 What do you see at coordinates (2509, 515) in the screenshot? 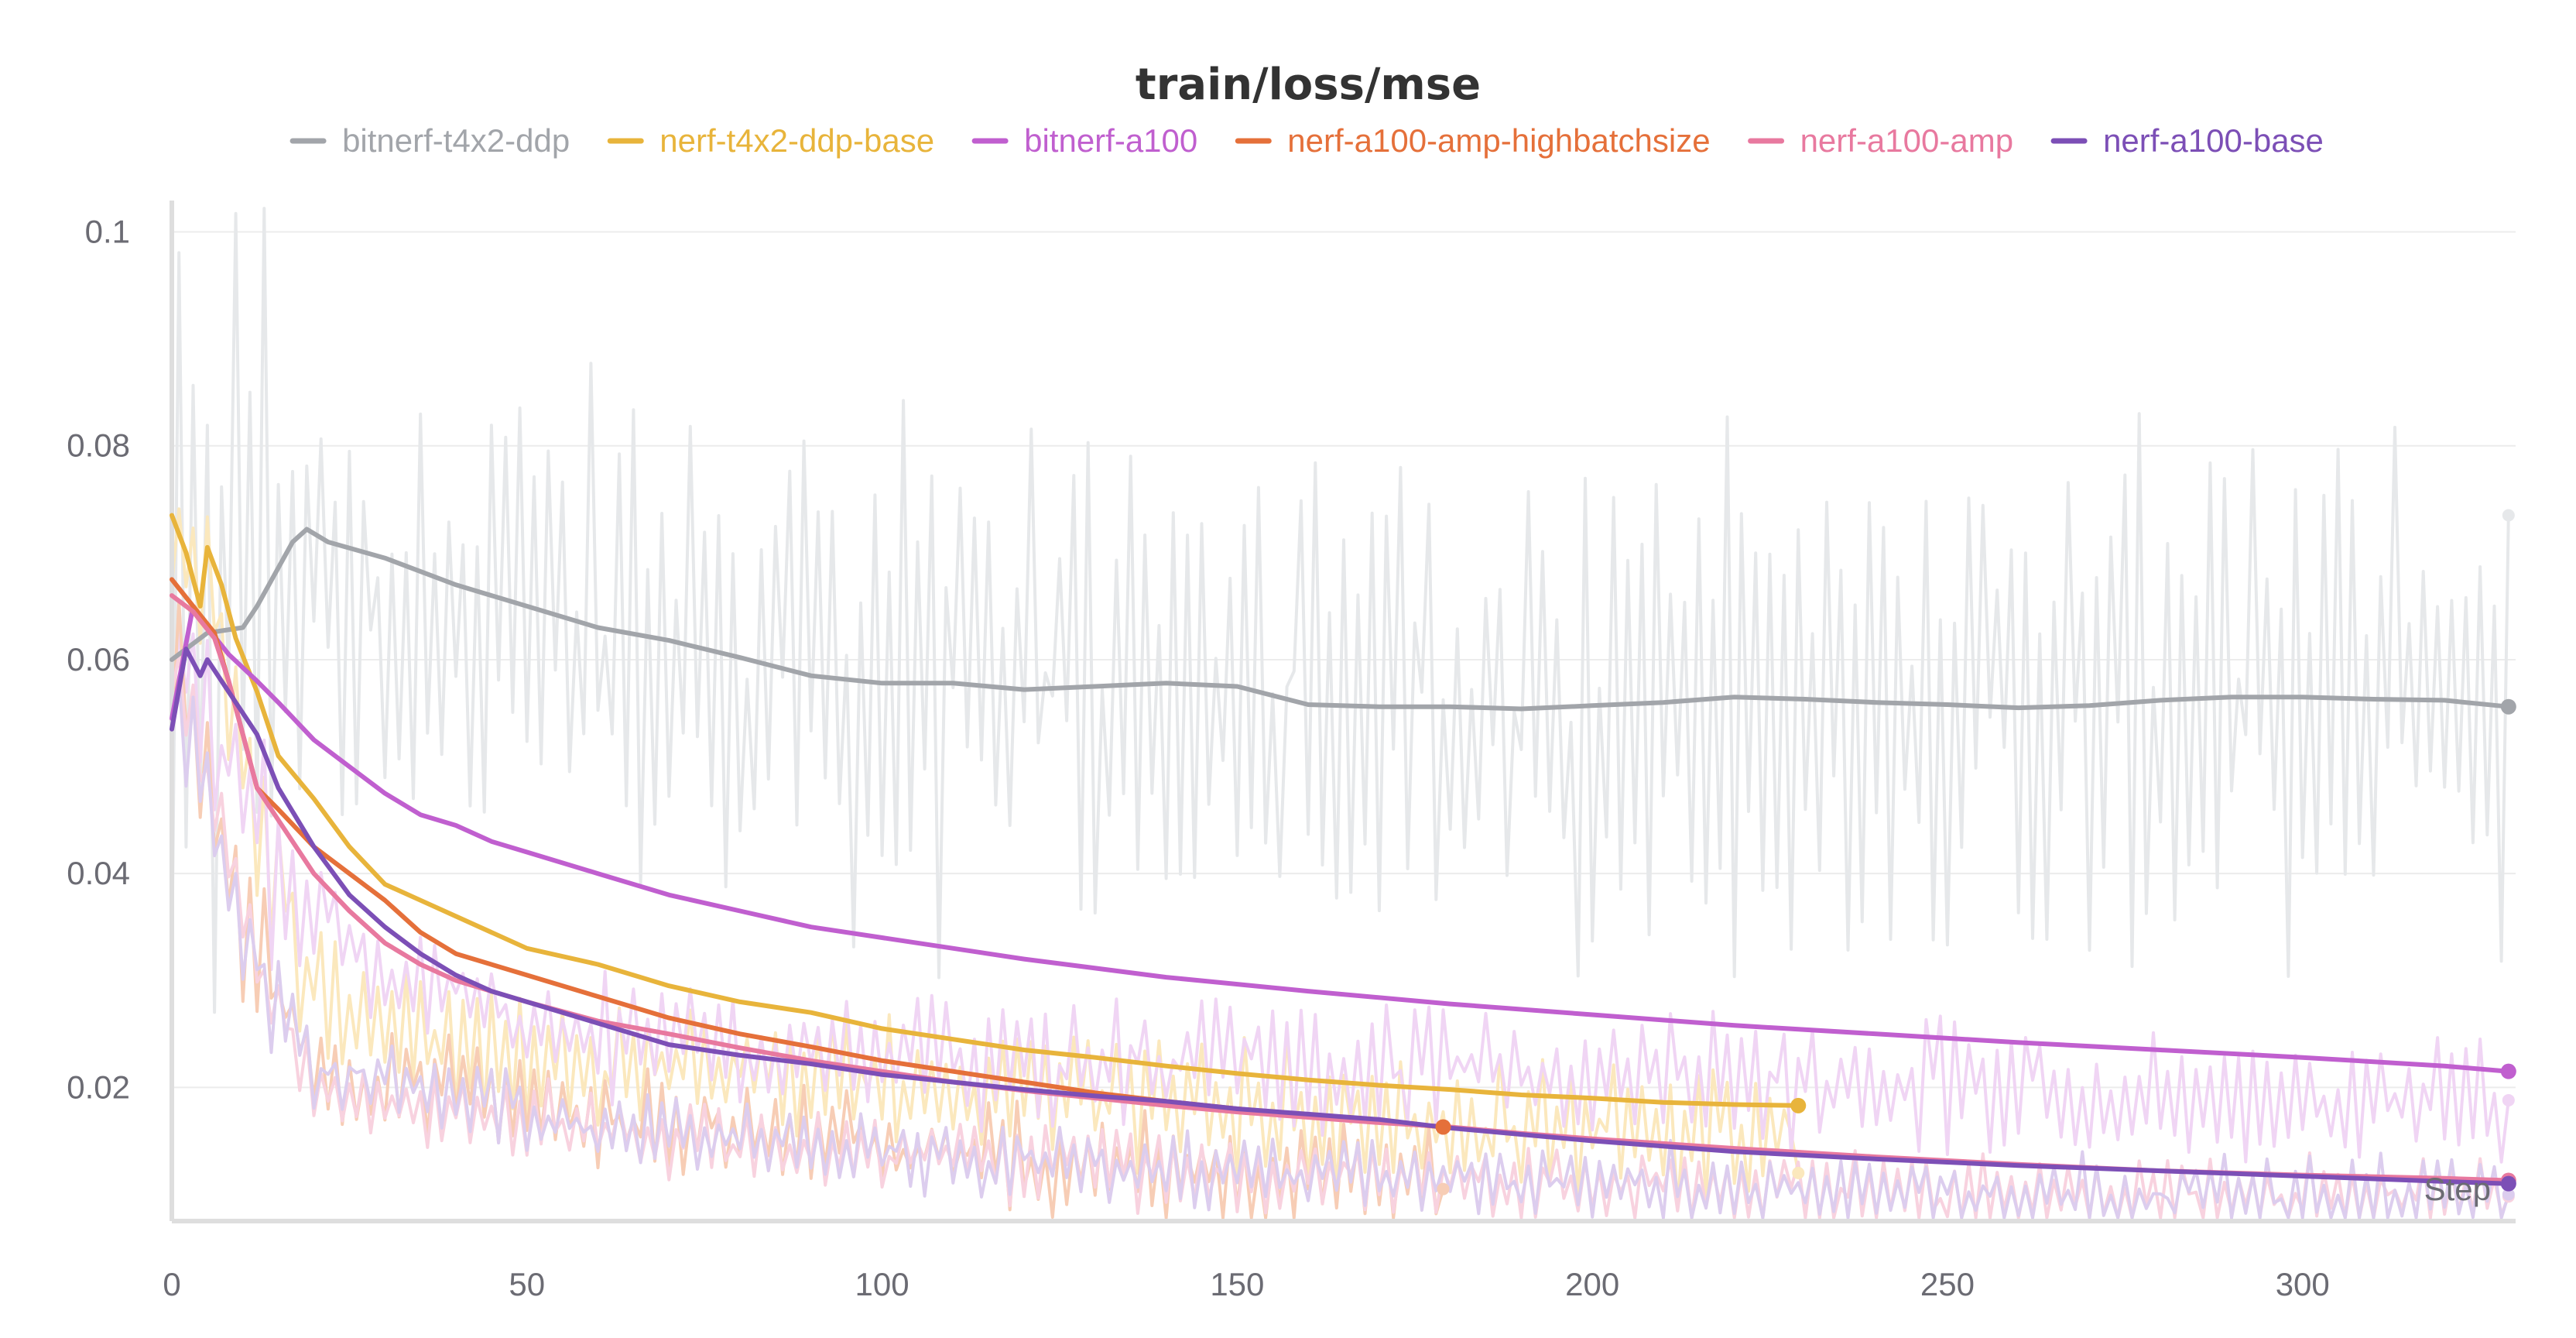
I see `raw-end-point-bitnerf-t4x2-ddp` at bounding box center [2509, 515].